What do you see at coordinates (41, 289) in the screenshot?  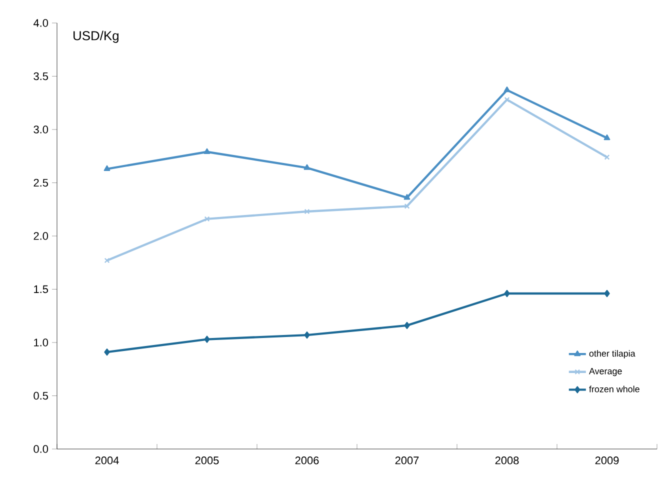 I see `y-tick-label: 1.5` at bounding box center [41, 289].